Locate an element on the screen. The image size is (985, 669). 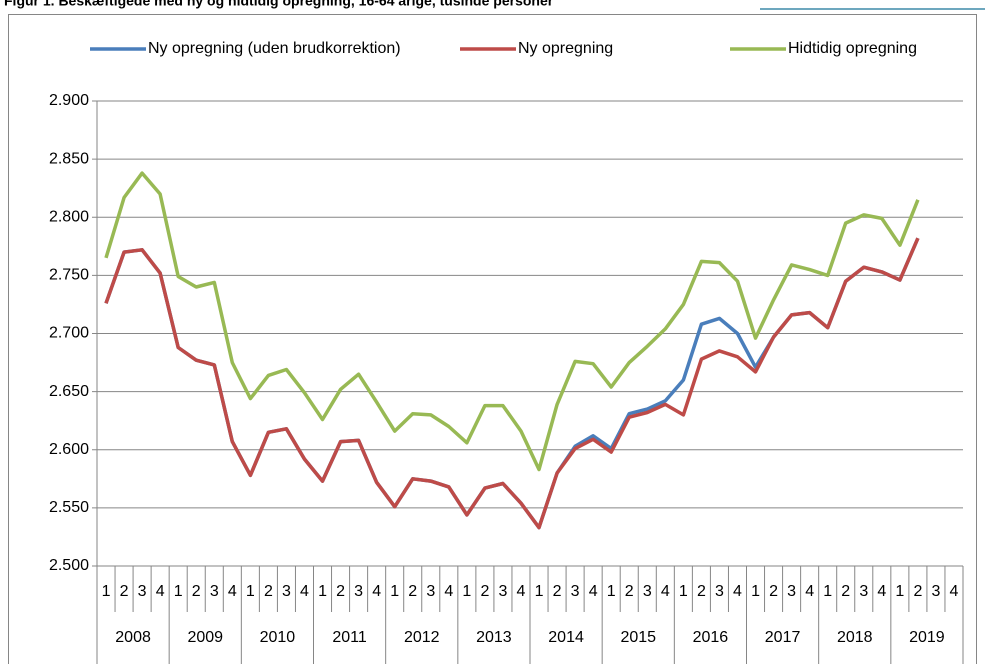
y-tick-label: 2.550 is located at coordinates (69, 507).